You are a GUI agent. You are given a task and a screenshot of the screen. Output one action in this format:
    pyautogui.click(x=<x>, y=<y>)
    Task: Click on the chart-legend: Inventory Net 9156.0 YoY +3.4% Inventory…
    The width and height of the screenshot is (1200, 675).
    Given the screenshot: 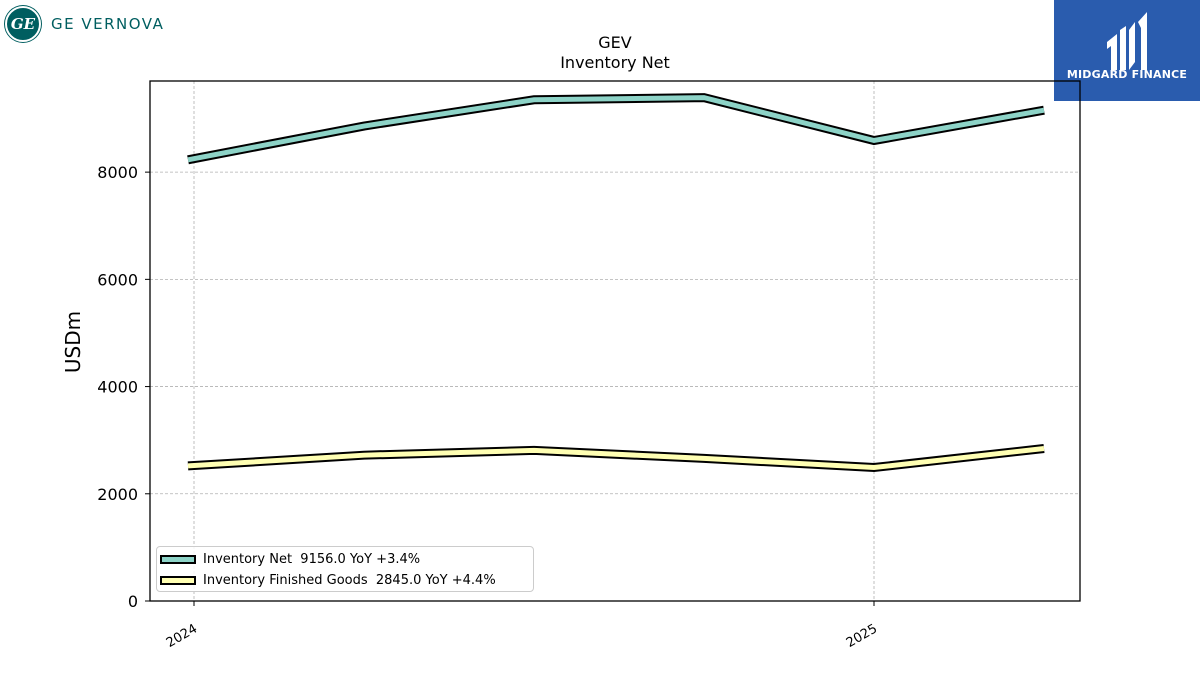 What is the action you would take?
    pyautogui.click(x=345, y=569)
    